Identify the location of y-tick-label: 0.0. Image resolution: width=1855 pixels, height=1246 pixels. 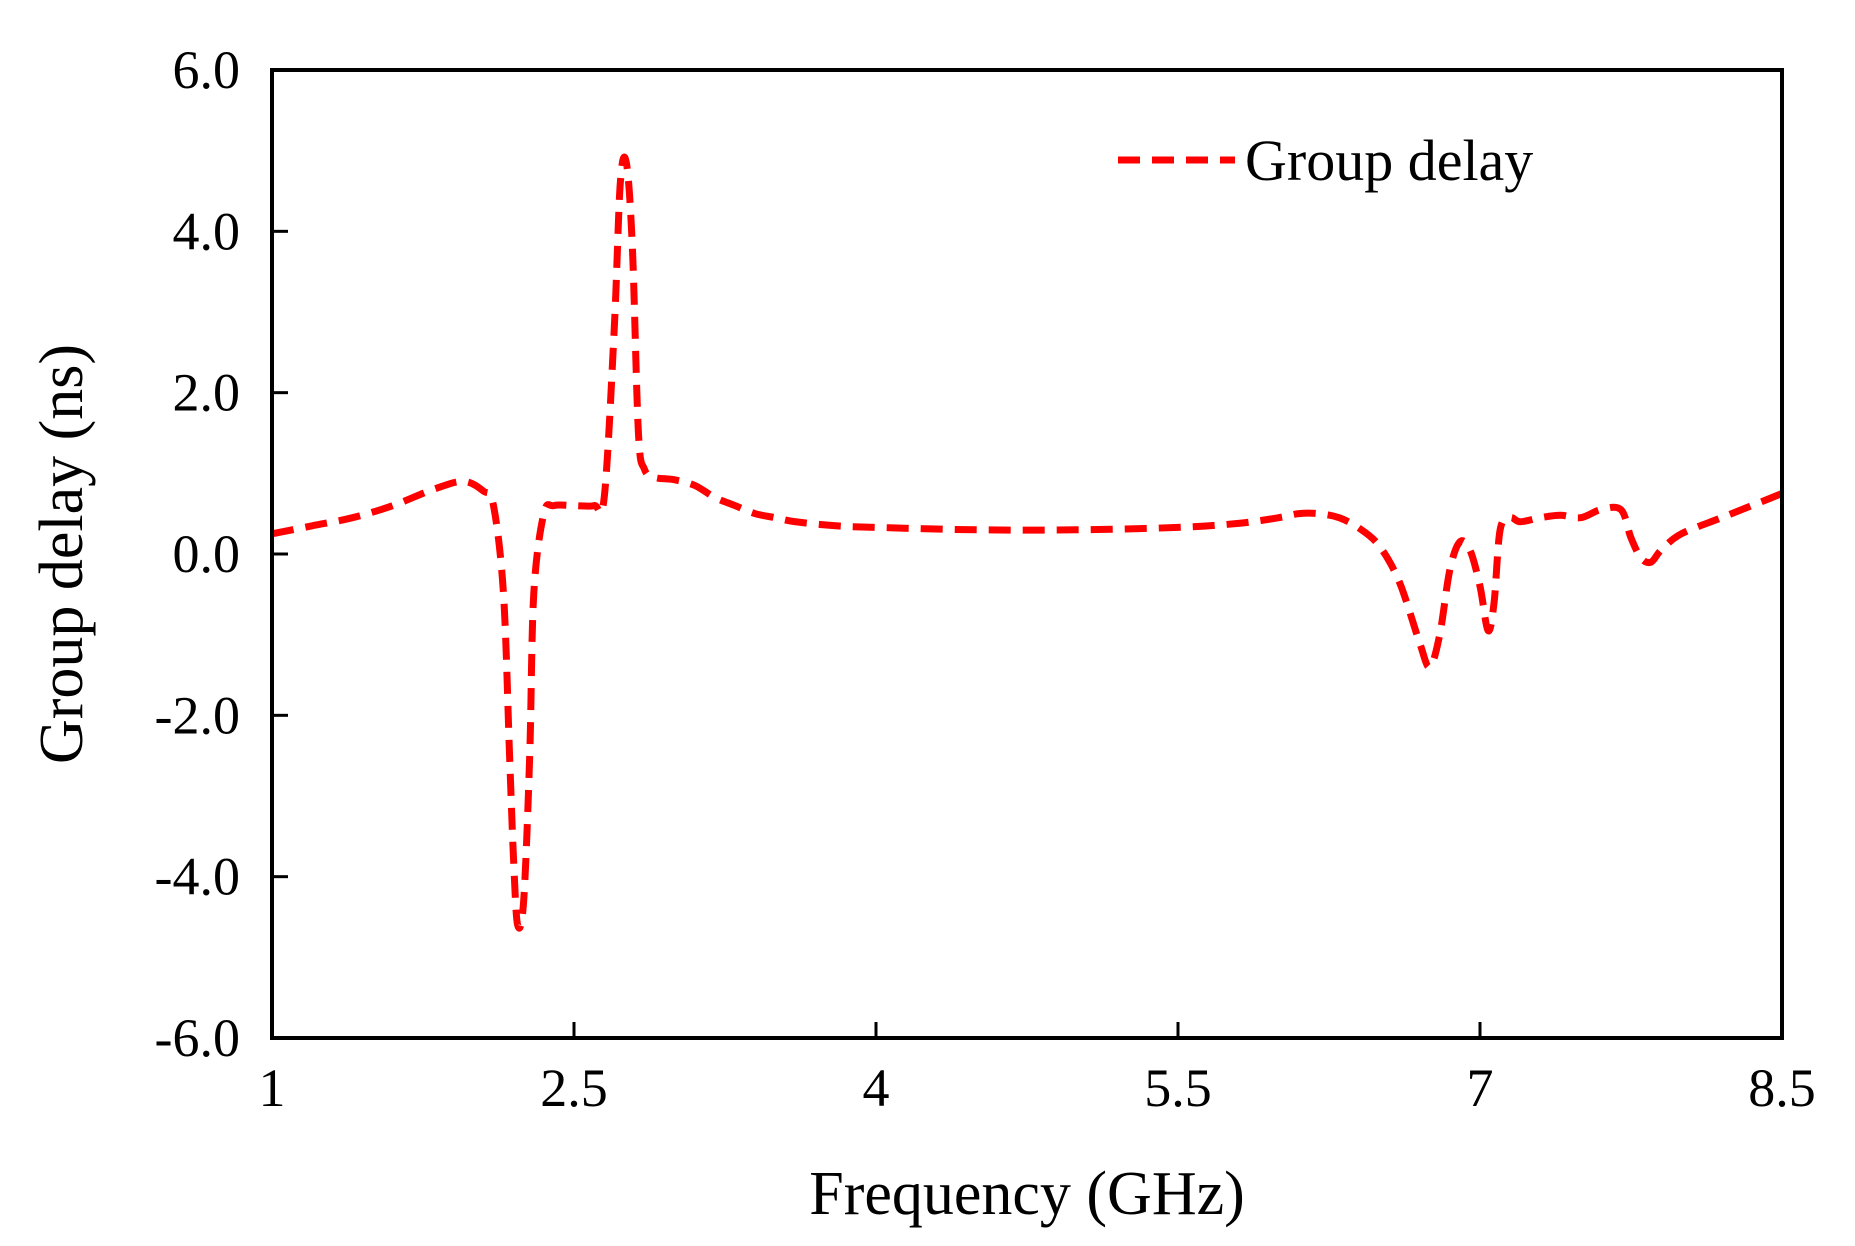
(207, 554).